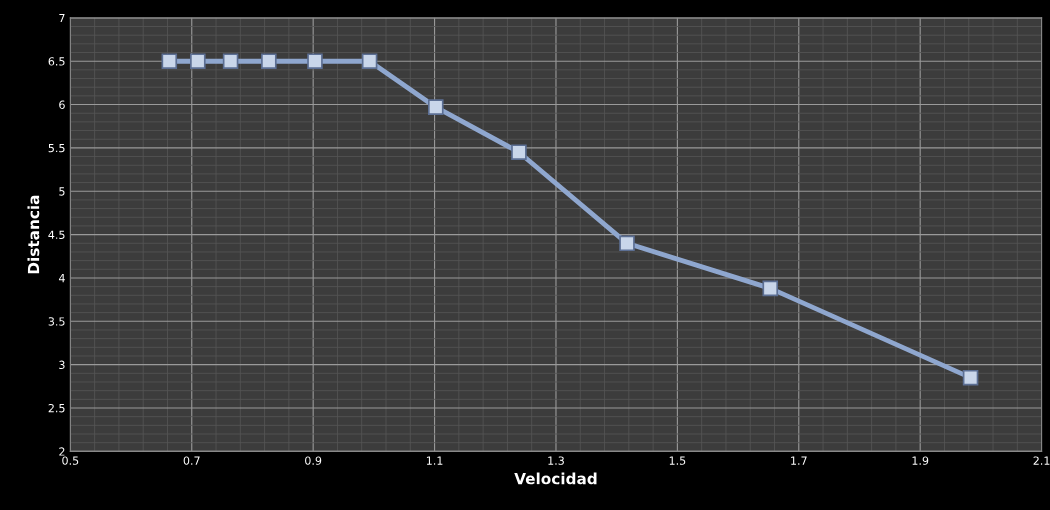  I want to click on y-tick-label: 3, so click(62, 365).